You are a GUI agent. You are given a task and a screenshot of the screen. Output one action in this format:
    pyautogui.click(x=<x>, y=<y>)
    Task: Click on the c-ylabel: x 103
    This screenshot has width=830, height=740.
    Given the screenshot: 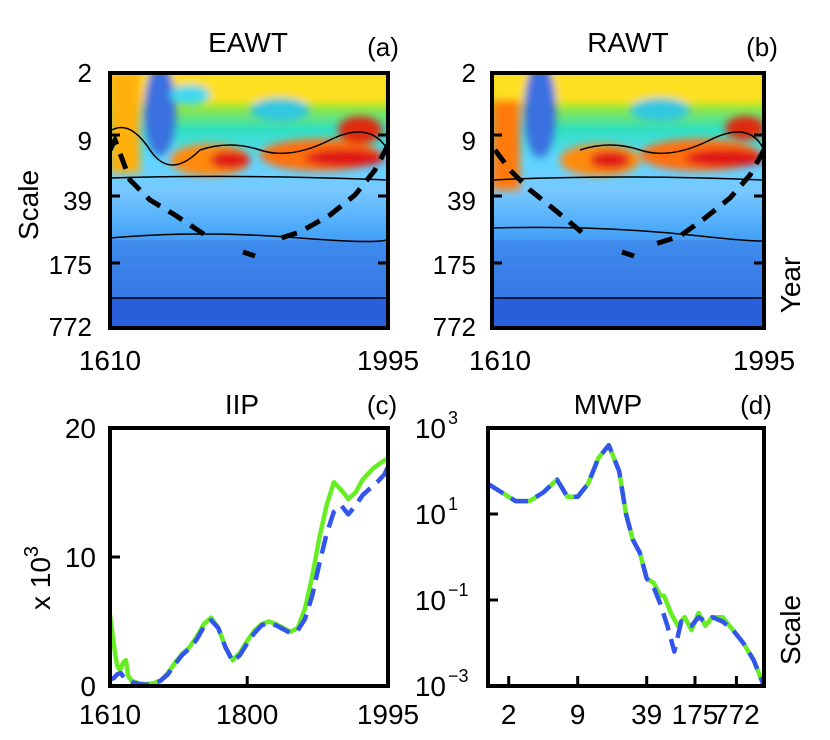 What is the action you would take?
    pyautogui.click(x=38, y=578)
    